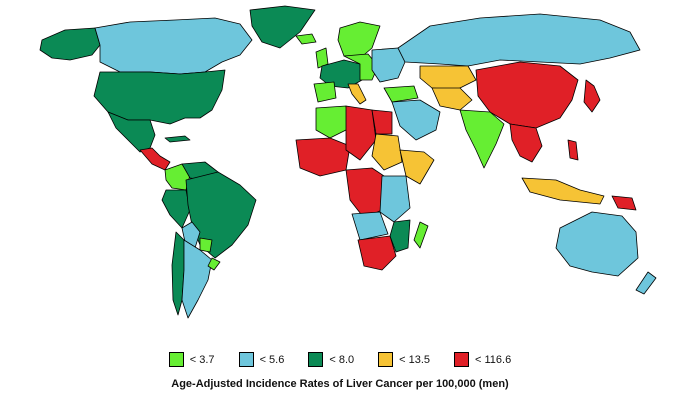 The height and width of the screenshot is (400, 680). Describe the element at coordinates (70, 44) in the screenshot. I see `region-alaska` at that location.